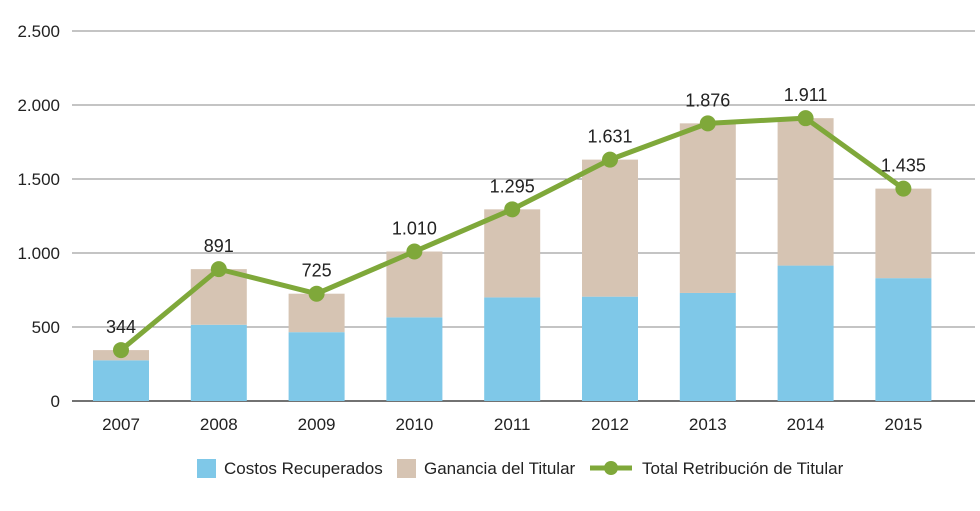 This screenshot has height=511, width=980. What do you see at coordinates (707, 100) in the screenshot?
I see `data-label: 1.876` at bounding box center [707, 100].